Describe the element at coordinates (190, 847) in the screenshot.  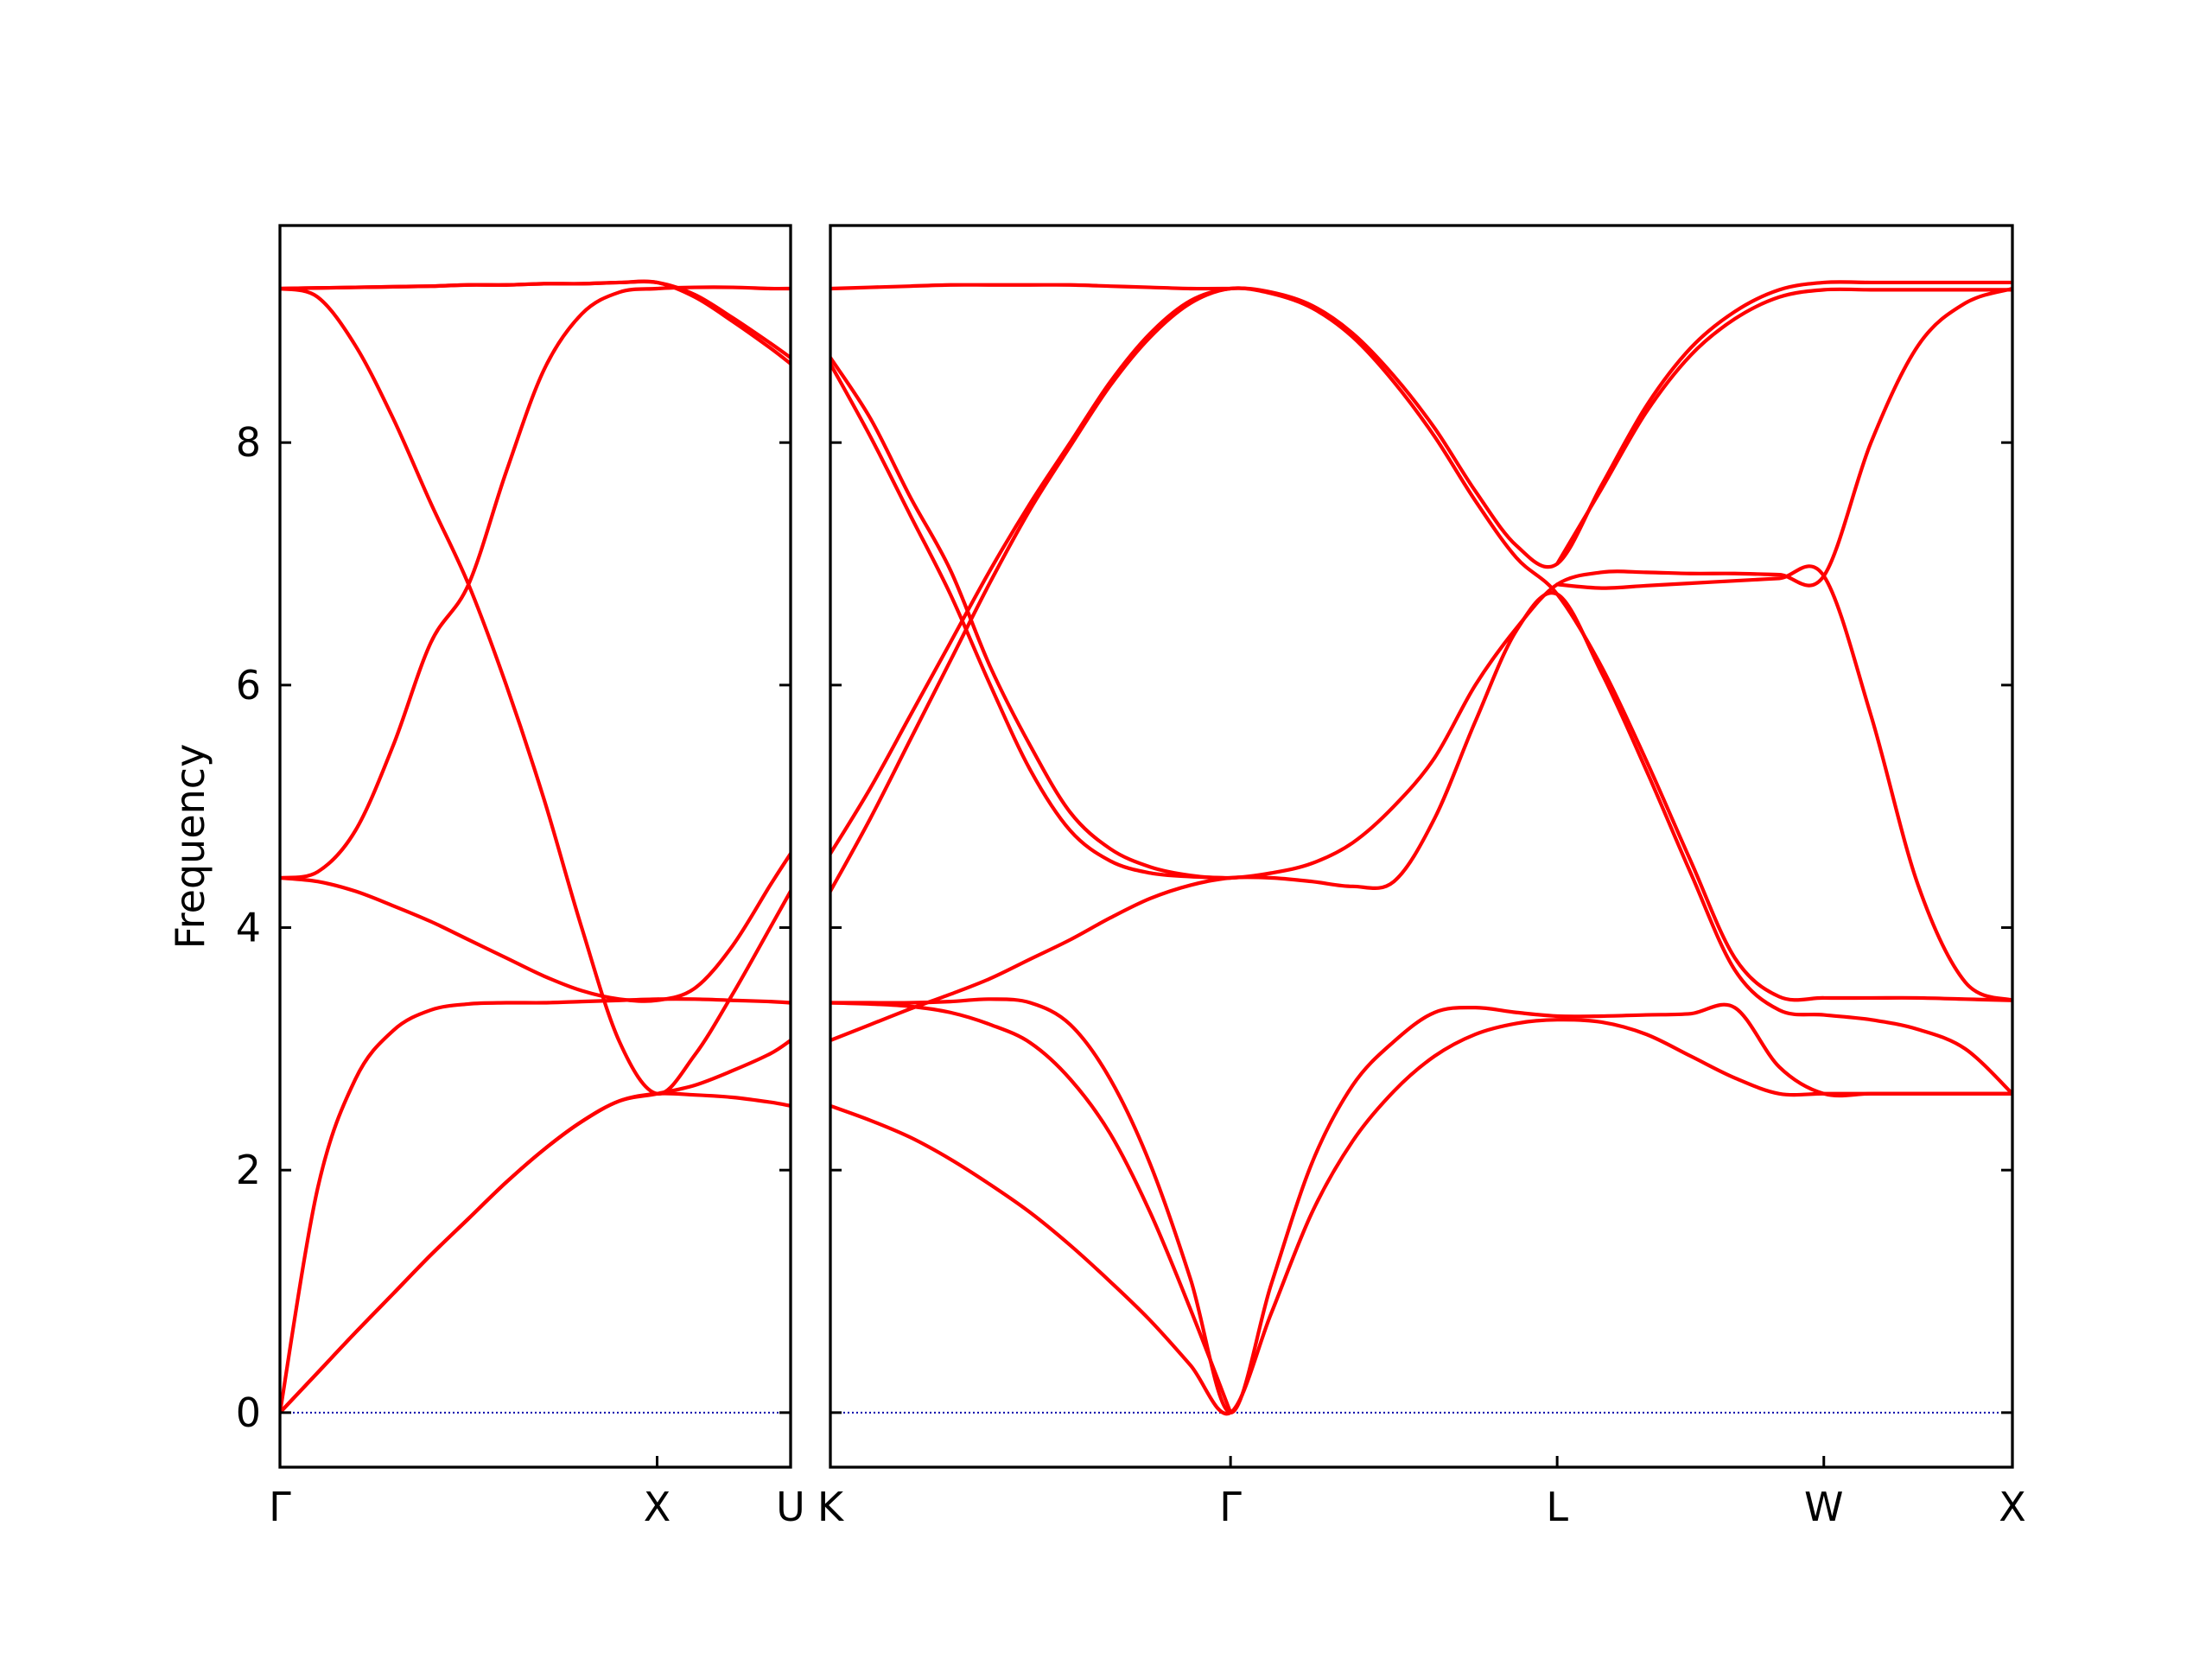
I see `y-axis-label: Frequency` at that location.